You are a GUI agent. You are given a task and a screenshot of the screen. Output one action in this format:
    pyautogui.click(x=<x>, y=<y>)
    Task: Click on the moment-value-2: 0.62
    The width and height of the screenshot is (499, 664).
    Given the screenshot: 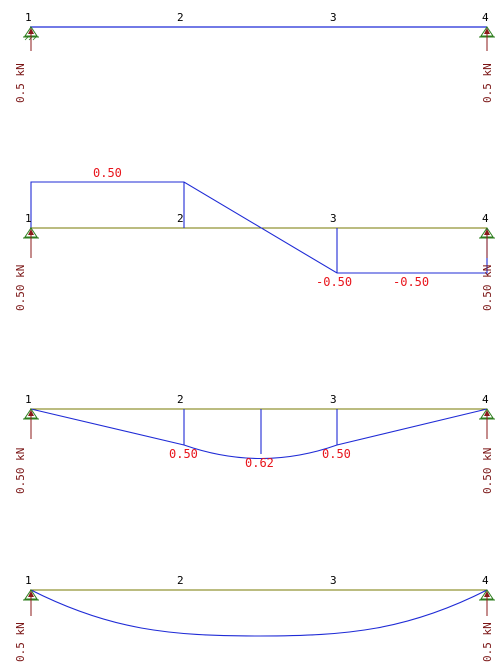 What is the action you would take?
    pyautogui.click(x=259, y=463)
    